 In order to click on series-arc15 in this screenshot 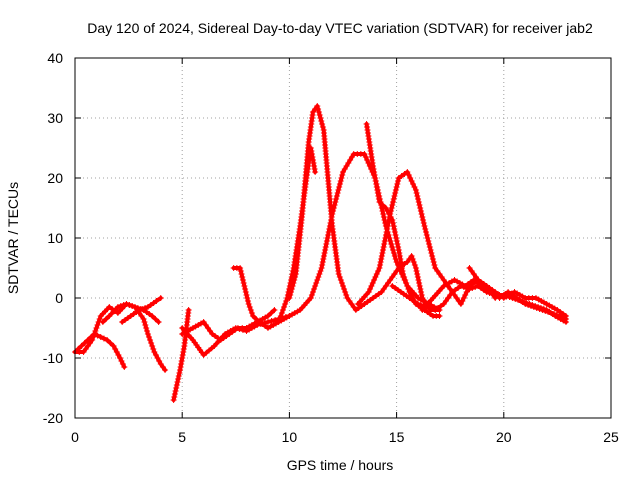, I will do `click(494, 299)`.